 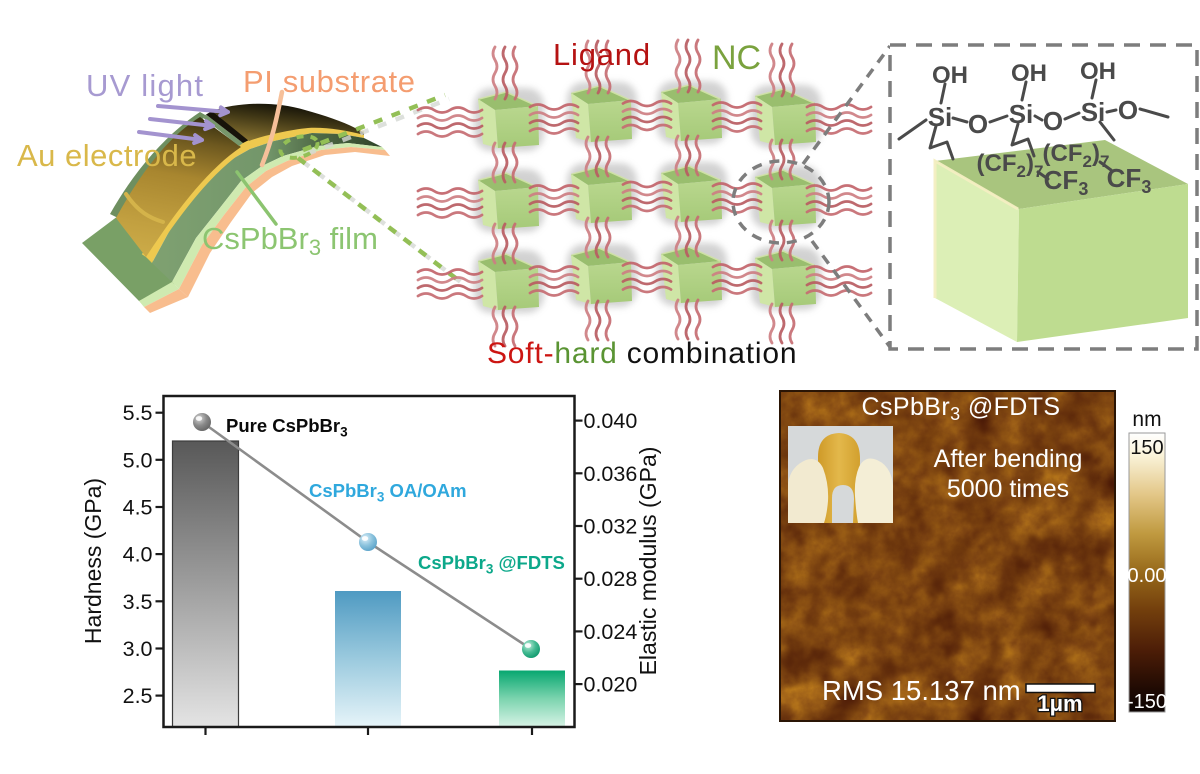 What do you see at coordinates (1147, 576) in the screenshot?
I see `svg-text: 0.00` at bounding box center [1147, 576].